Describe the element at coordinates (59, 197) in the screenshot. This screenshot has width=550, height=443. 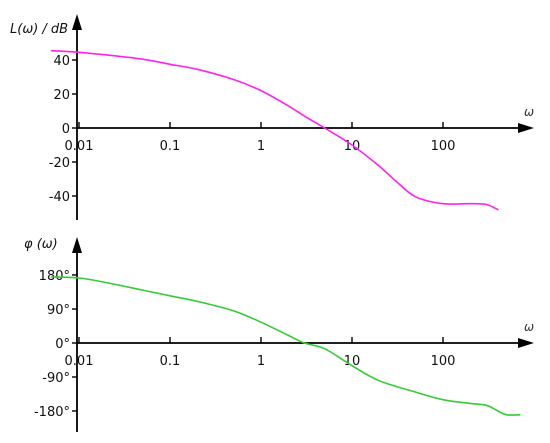
I see `magnitude-y-tick-label: -40` at that location.